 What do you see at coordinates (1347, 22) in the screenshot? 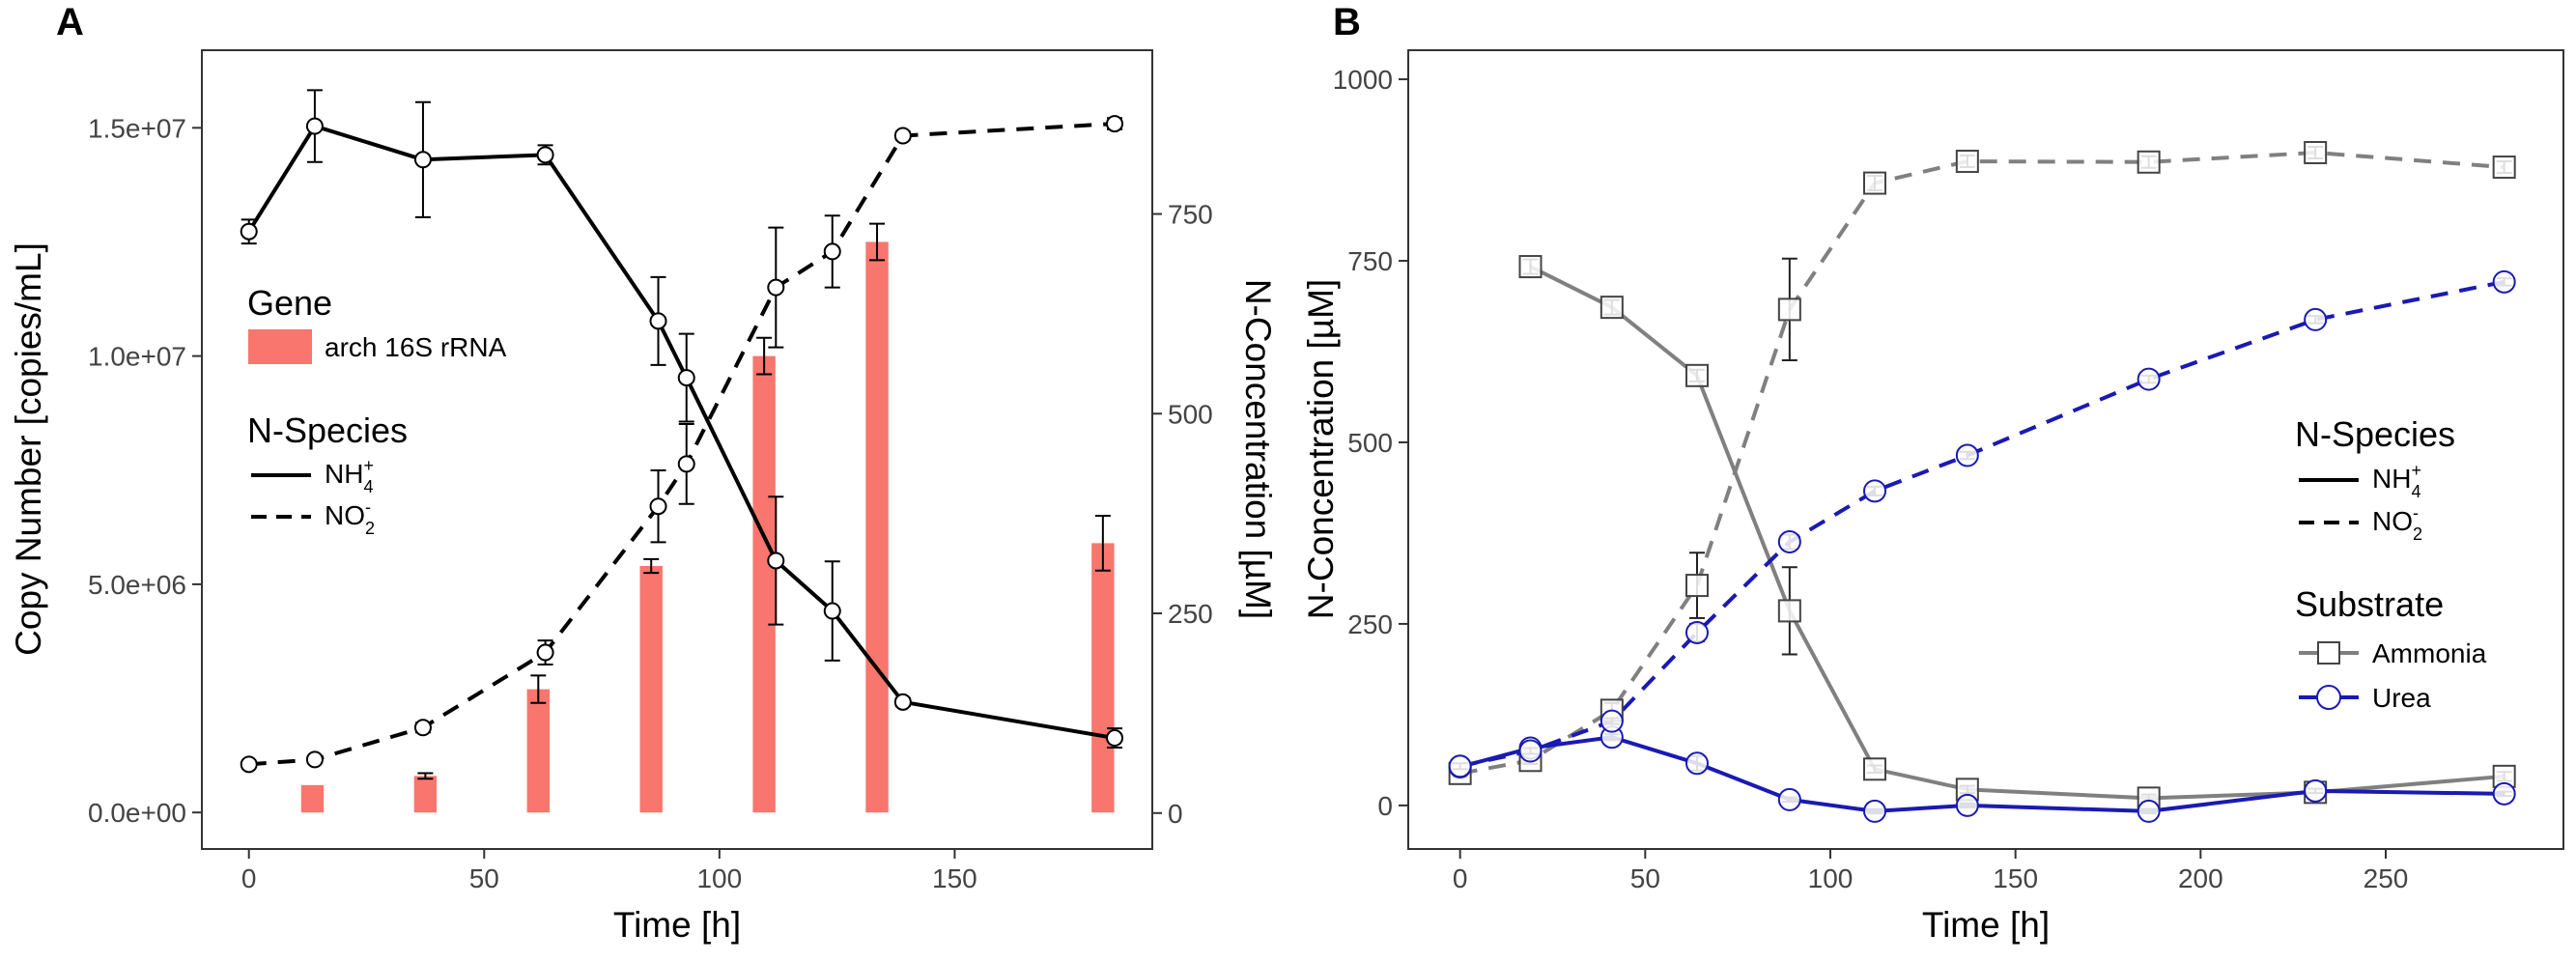
I see `panel-letter-b: B` at bounding box center [1347, 22].